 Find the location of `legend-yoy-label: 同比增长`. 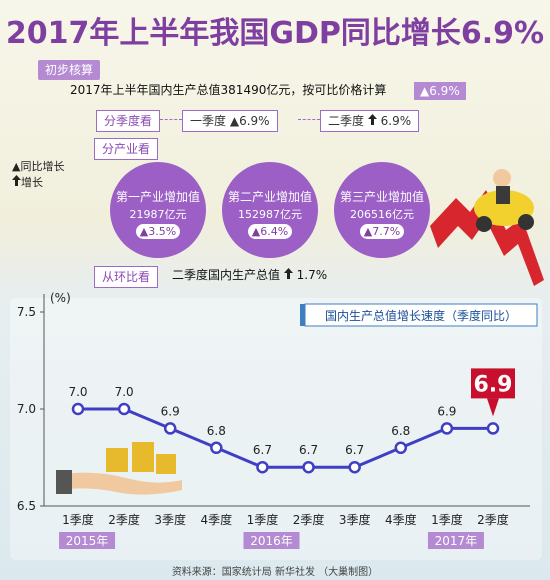

legend-yoy-label: 同比增长 is located at coordinates (42, 166).